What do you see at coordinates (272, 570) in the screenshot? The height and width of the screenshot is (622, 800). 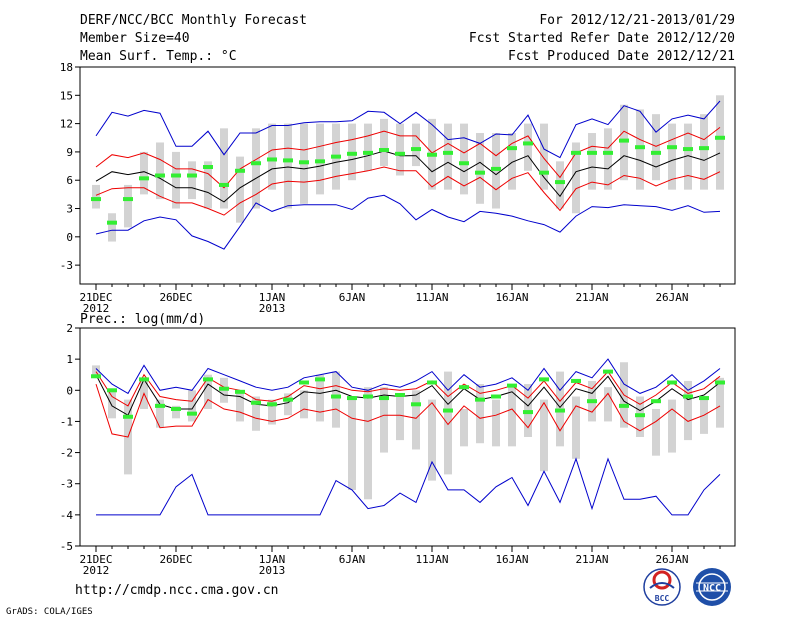 I see `prec-x-tick-year: 2013` at bounding box center [272, 570].